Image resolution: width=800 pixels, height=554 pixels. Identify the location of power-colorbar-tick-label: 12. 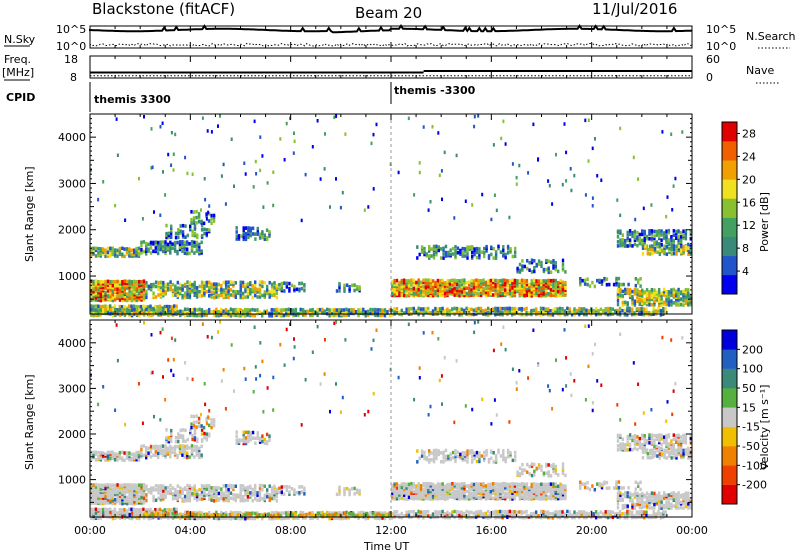
(749, 225).